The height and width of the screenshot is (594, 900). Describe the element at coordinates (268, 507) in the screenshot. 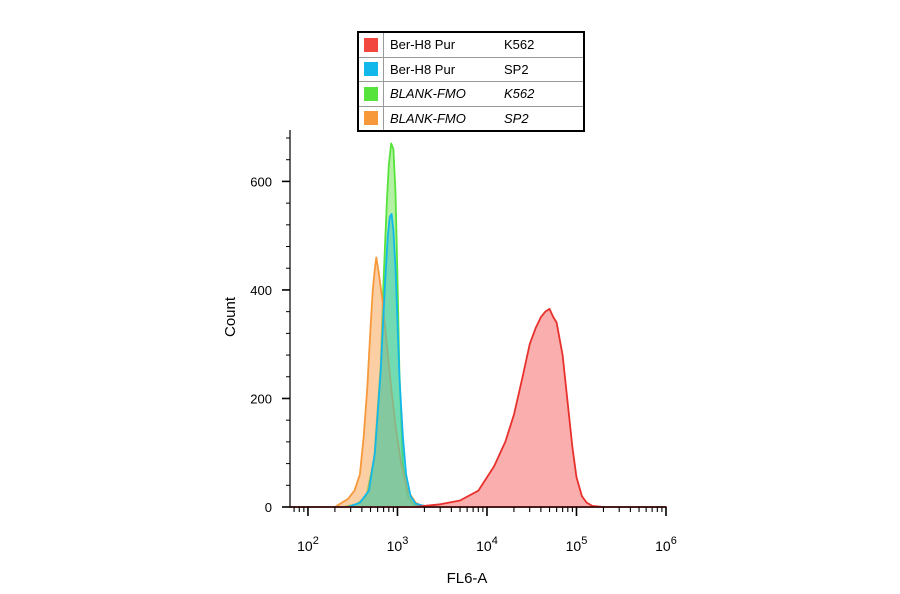

I see `y-tick-label: 0` at that location.